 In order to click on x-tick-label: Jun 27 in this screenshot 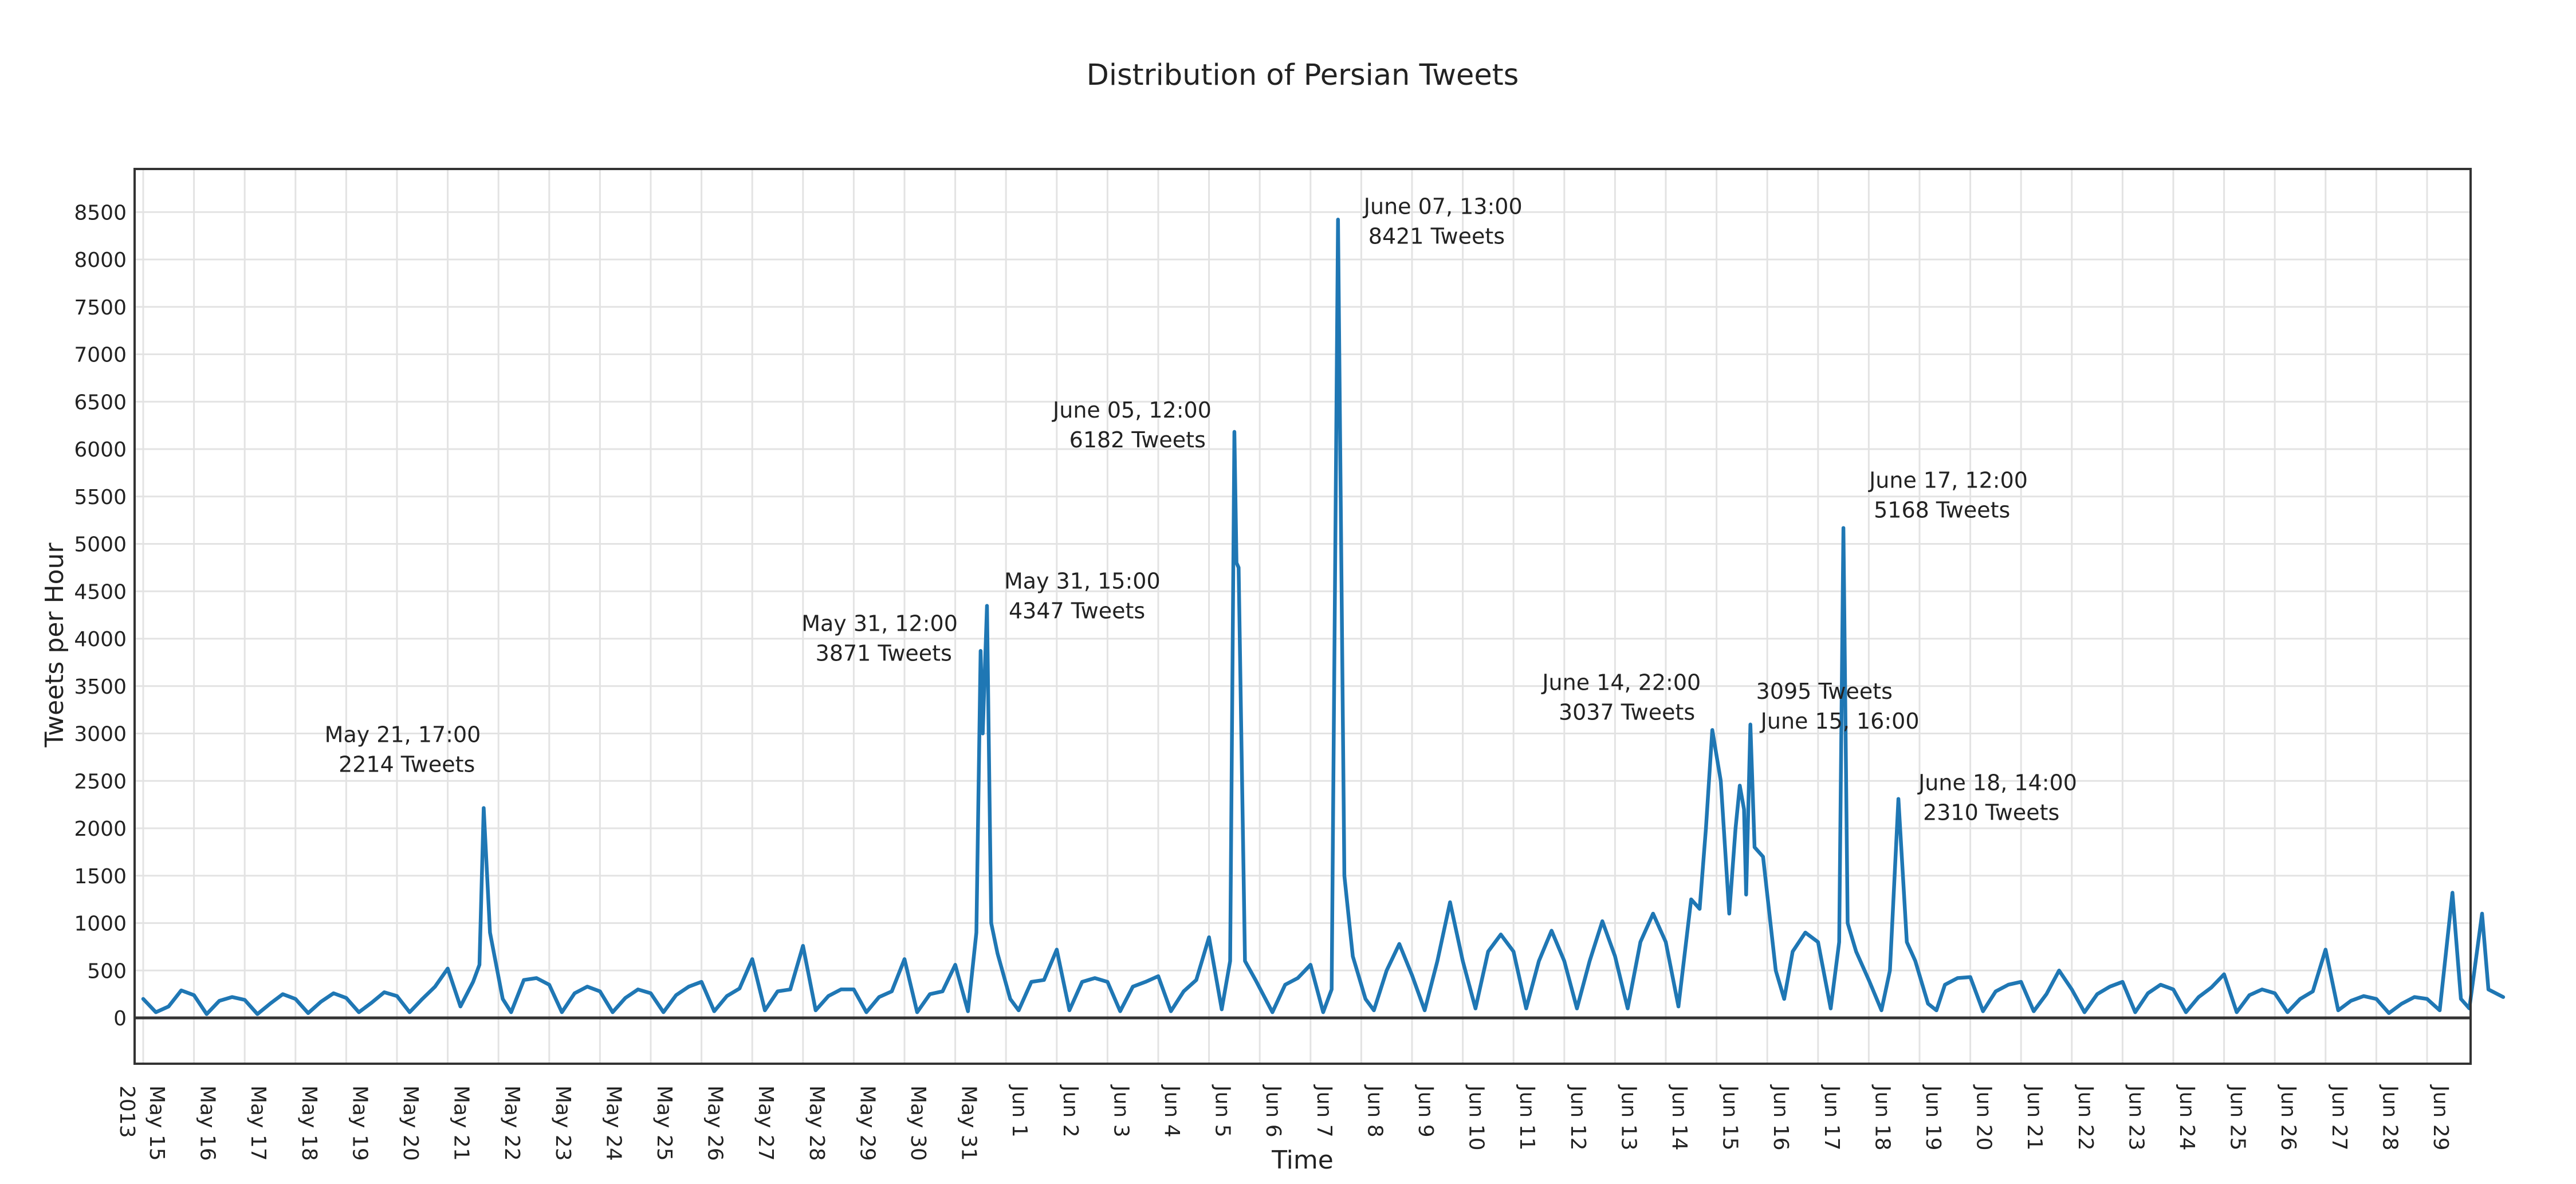, I will do `click(2339, 1117)`.